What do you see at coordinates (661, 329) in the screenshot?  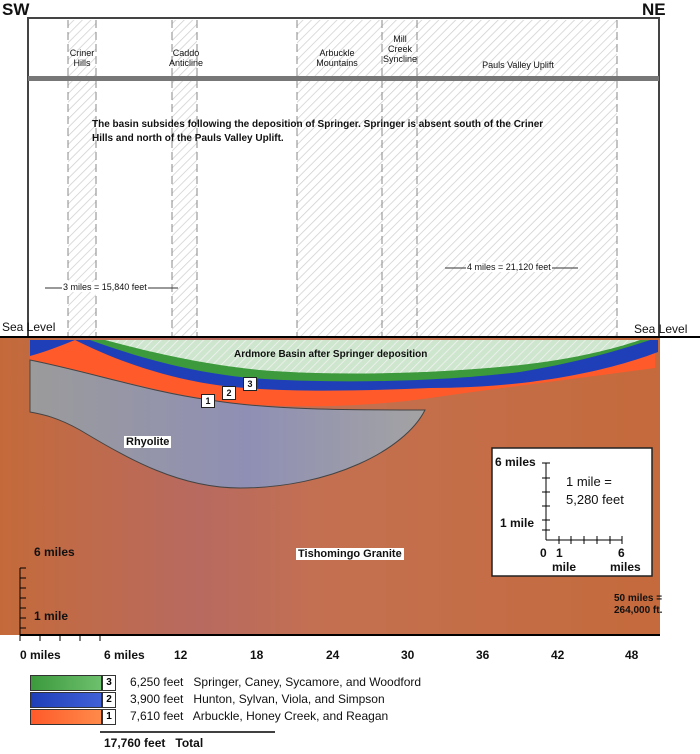 I see `sea-level-right: Sea Level` at bounding box center [661, 329].